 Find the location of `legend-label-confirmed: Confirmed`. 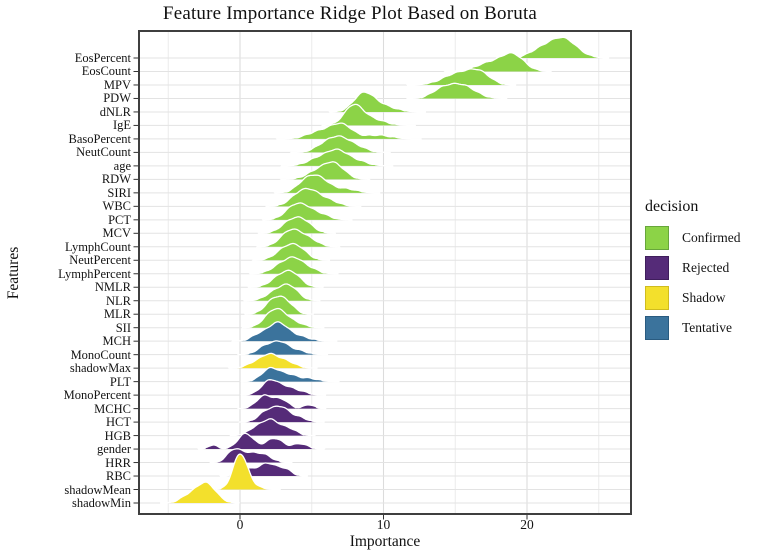

legend-label-confirmed: Confirmed is located at coordinates (711, 237).